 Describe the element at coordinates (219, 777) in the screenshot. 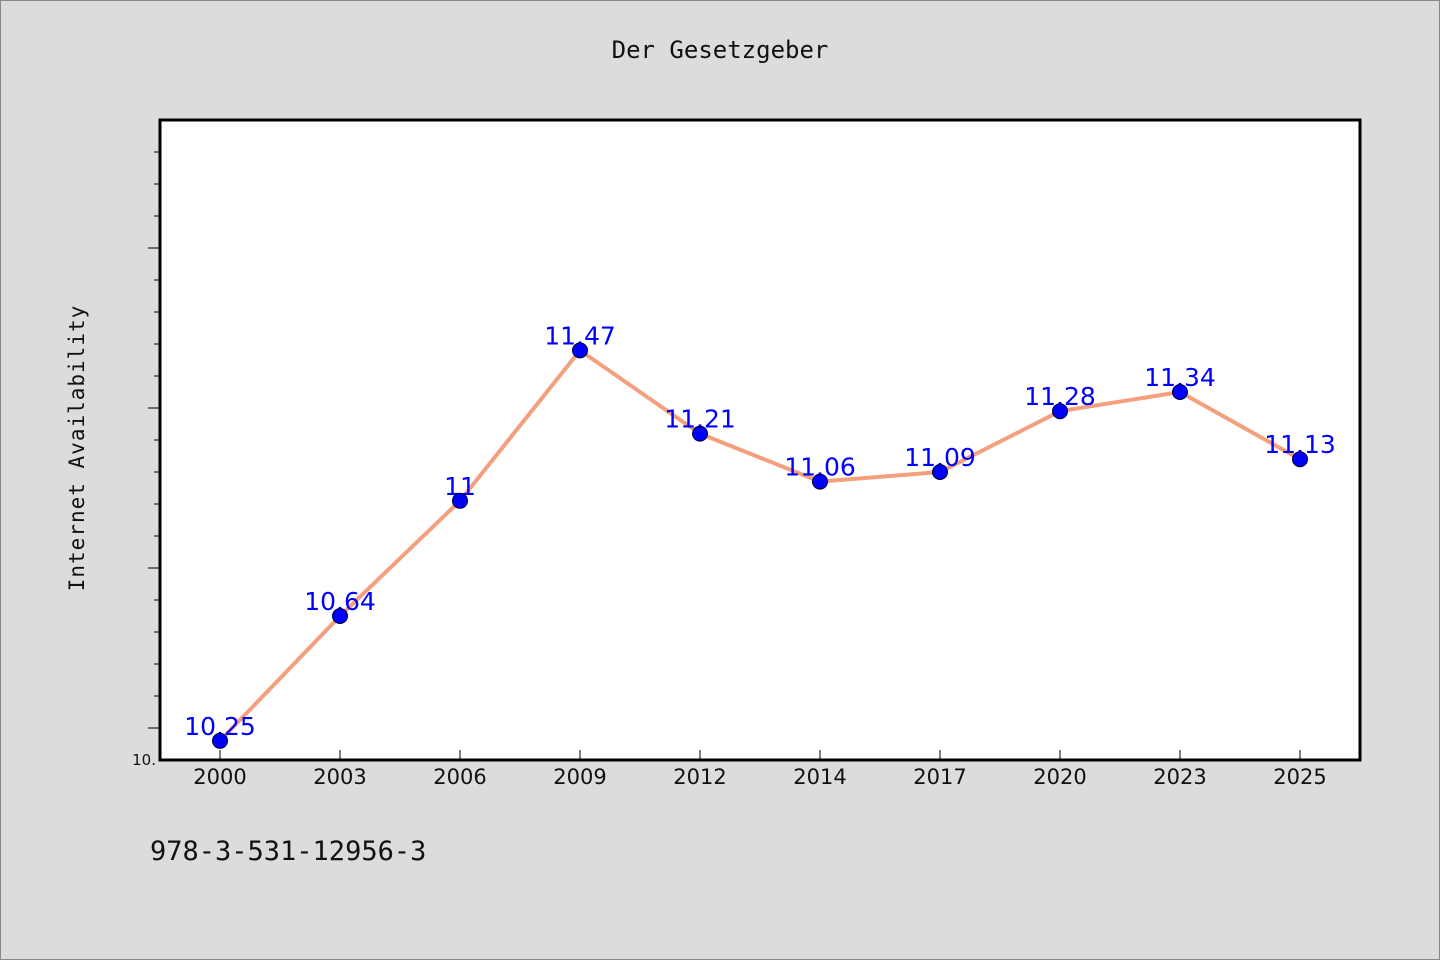

I see `x-tick-label: 2000` at that location.